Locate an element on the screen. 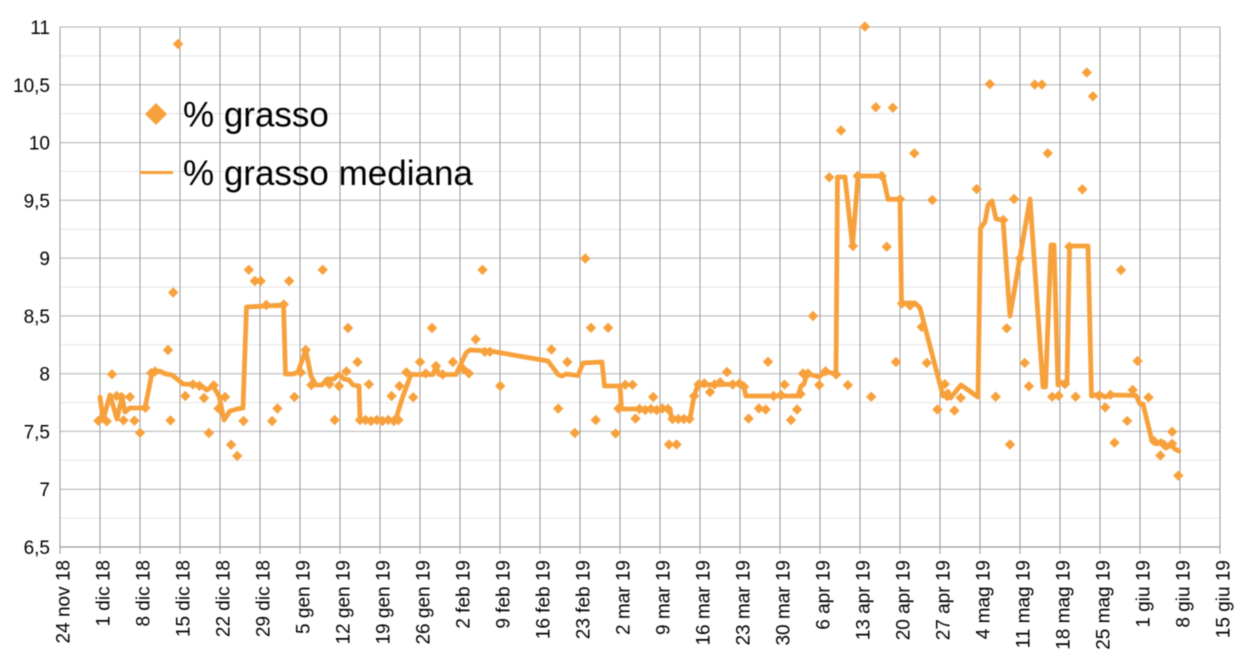 The height and width of the screenshot is (665, 1237). svg-text: 5 gen 19 is located at coordinates (304, 597).